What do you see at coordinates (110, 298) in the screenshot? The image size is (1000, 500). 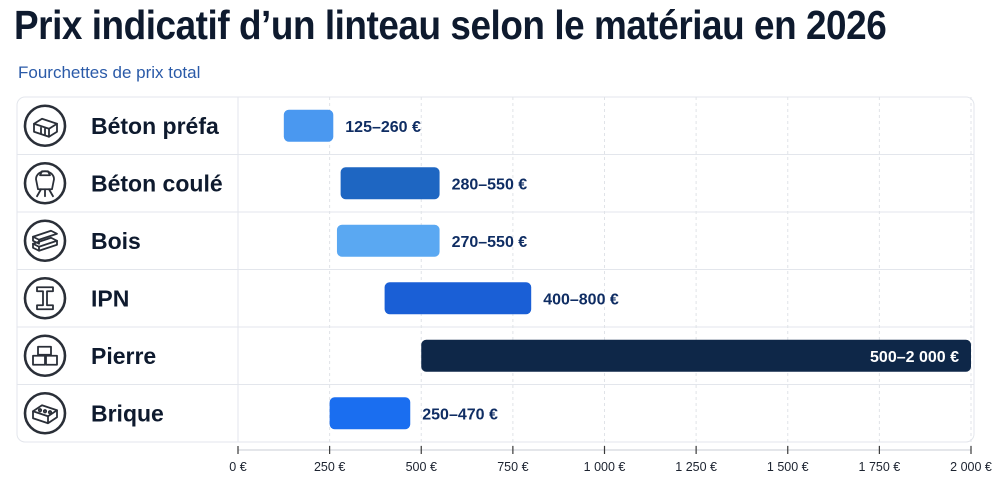 I see `category-label: IPN` at bounding box center [110, 298].